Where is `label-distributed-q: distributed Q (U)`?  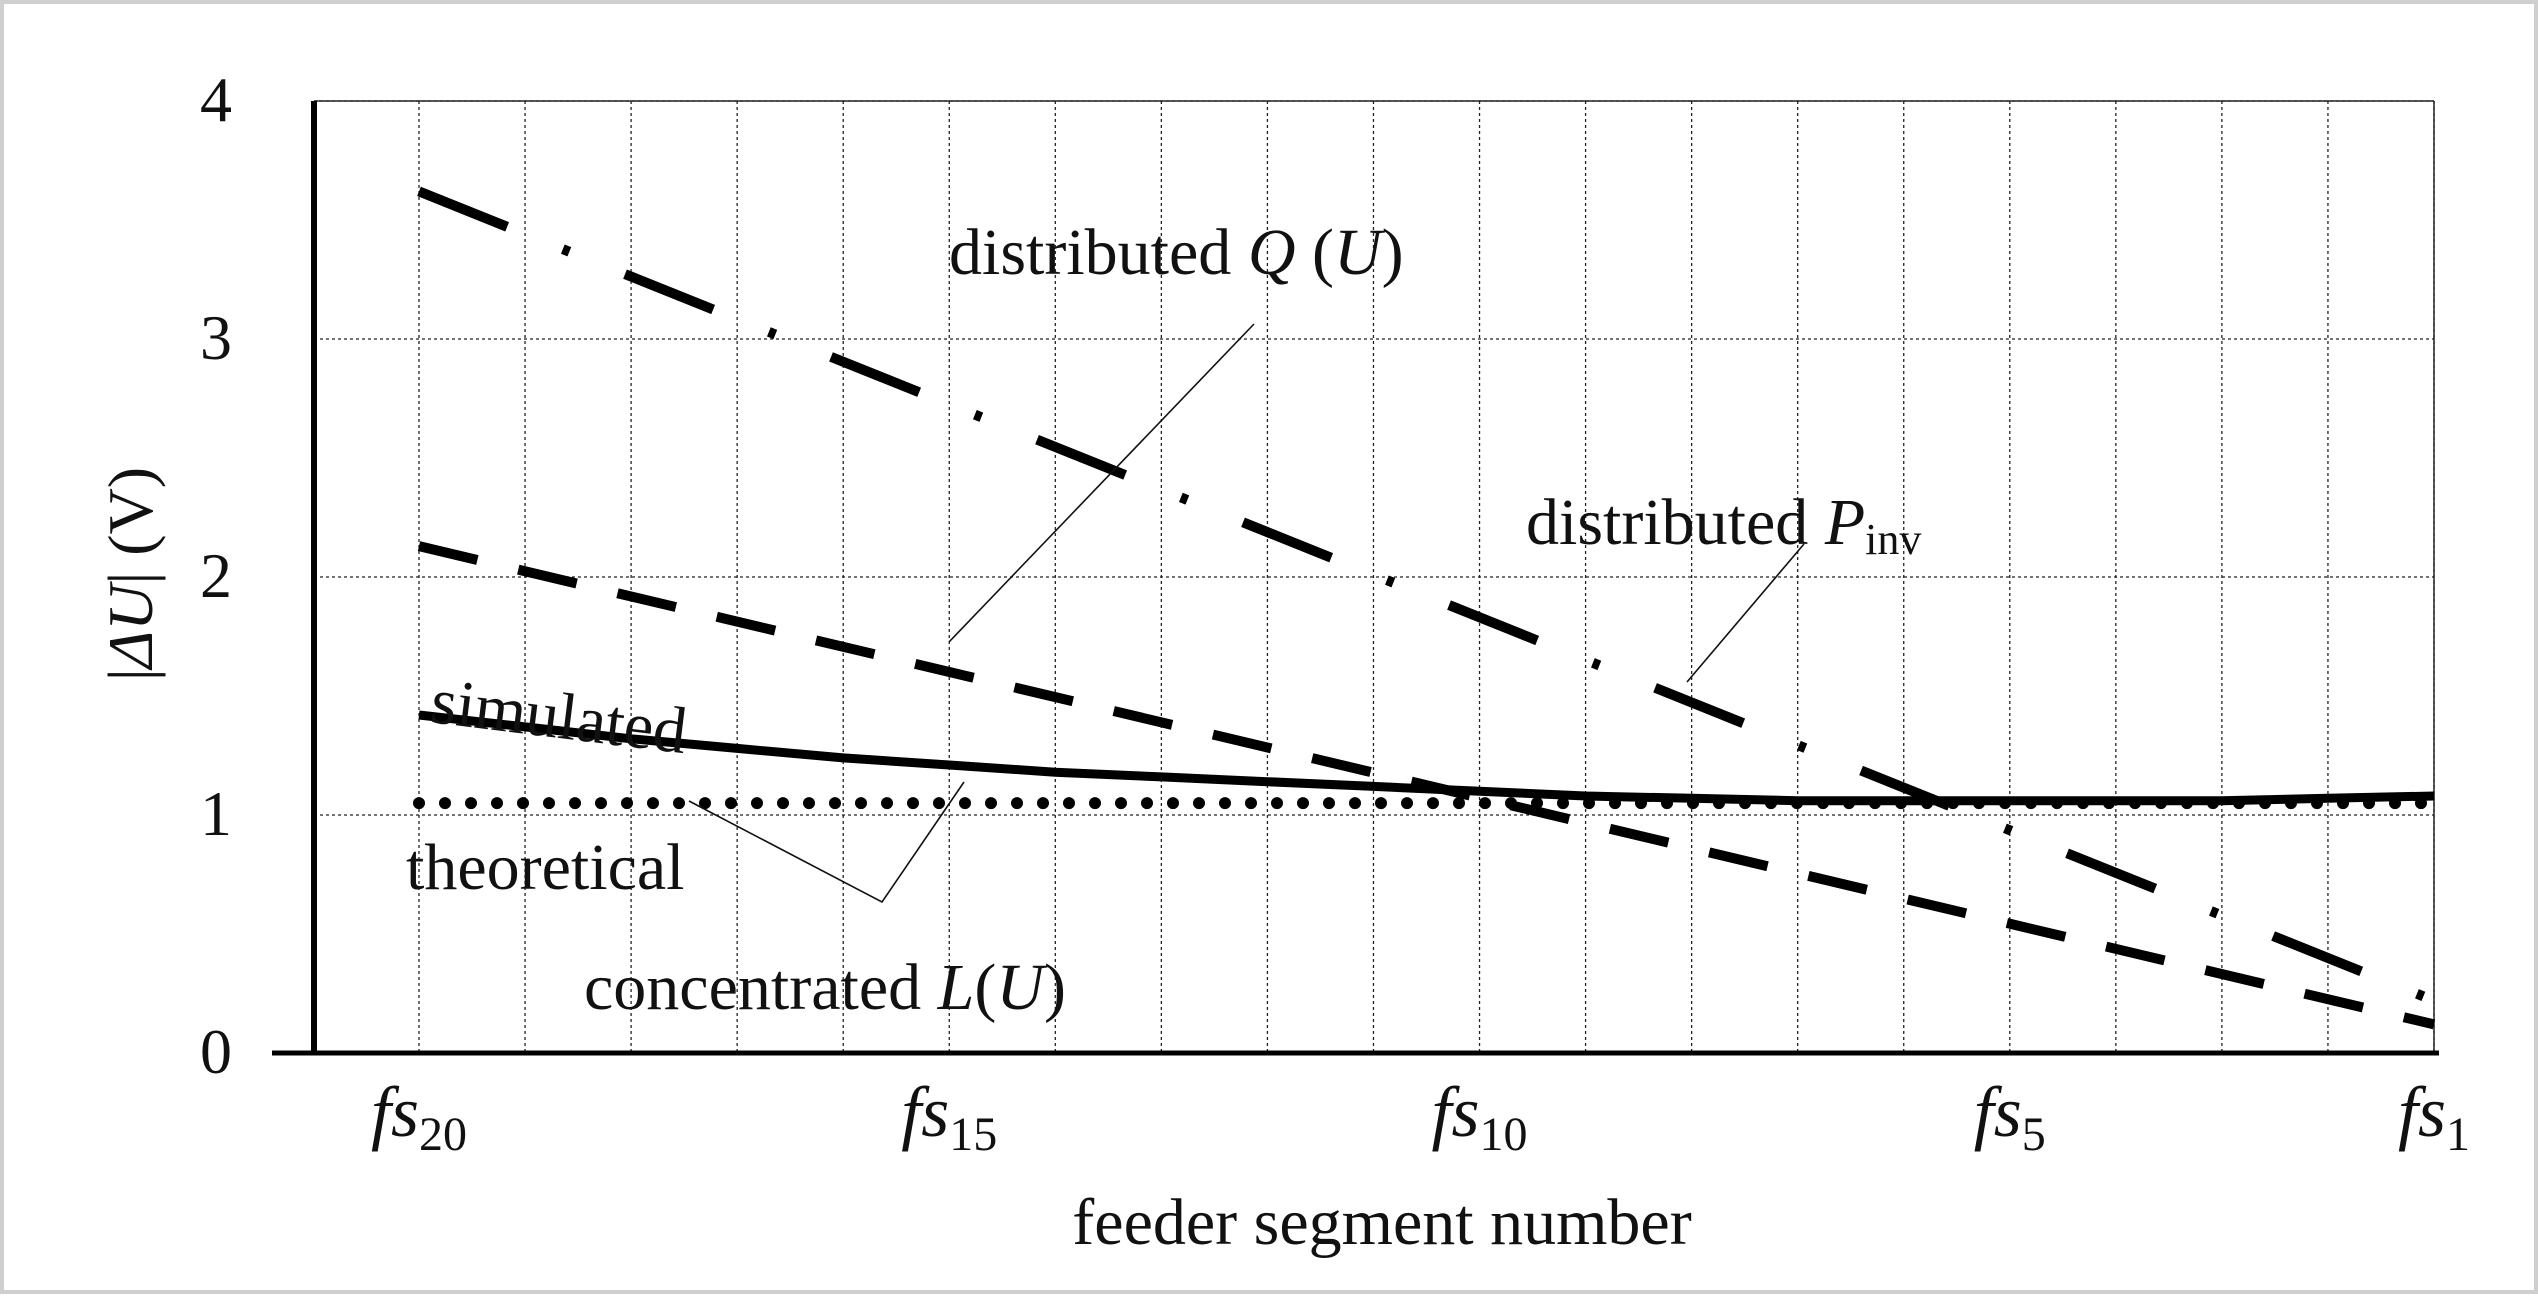
label-distributed-q: distributed Q (U) is located at coordinates (1176, 252).